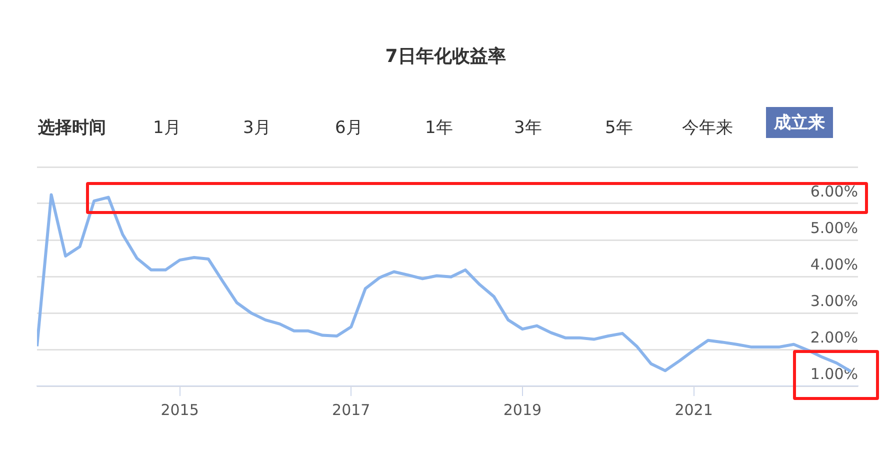 This screenshot has height=464, width=891. What do you see at coordinates (834, 373) in the screenshot?
I see `y-tick-label: 1.00%` at bounding box center [834, 373].